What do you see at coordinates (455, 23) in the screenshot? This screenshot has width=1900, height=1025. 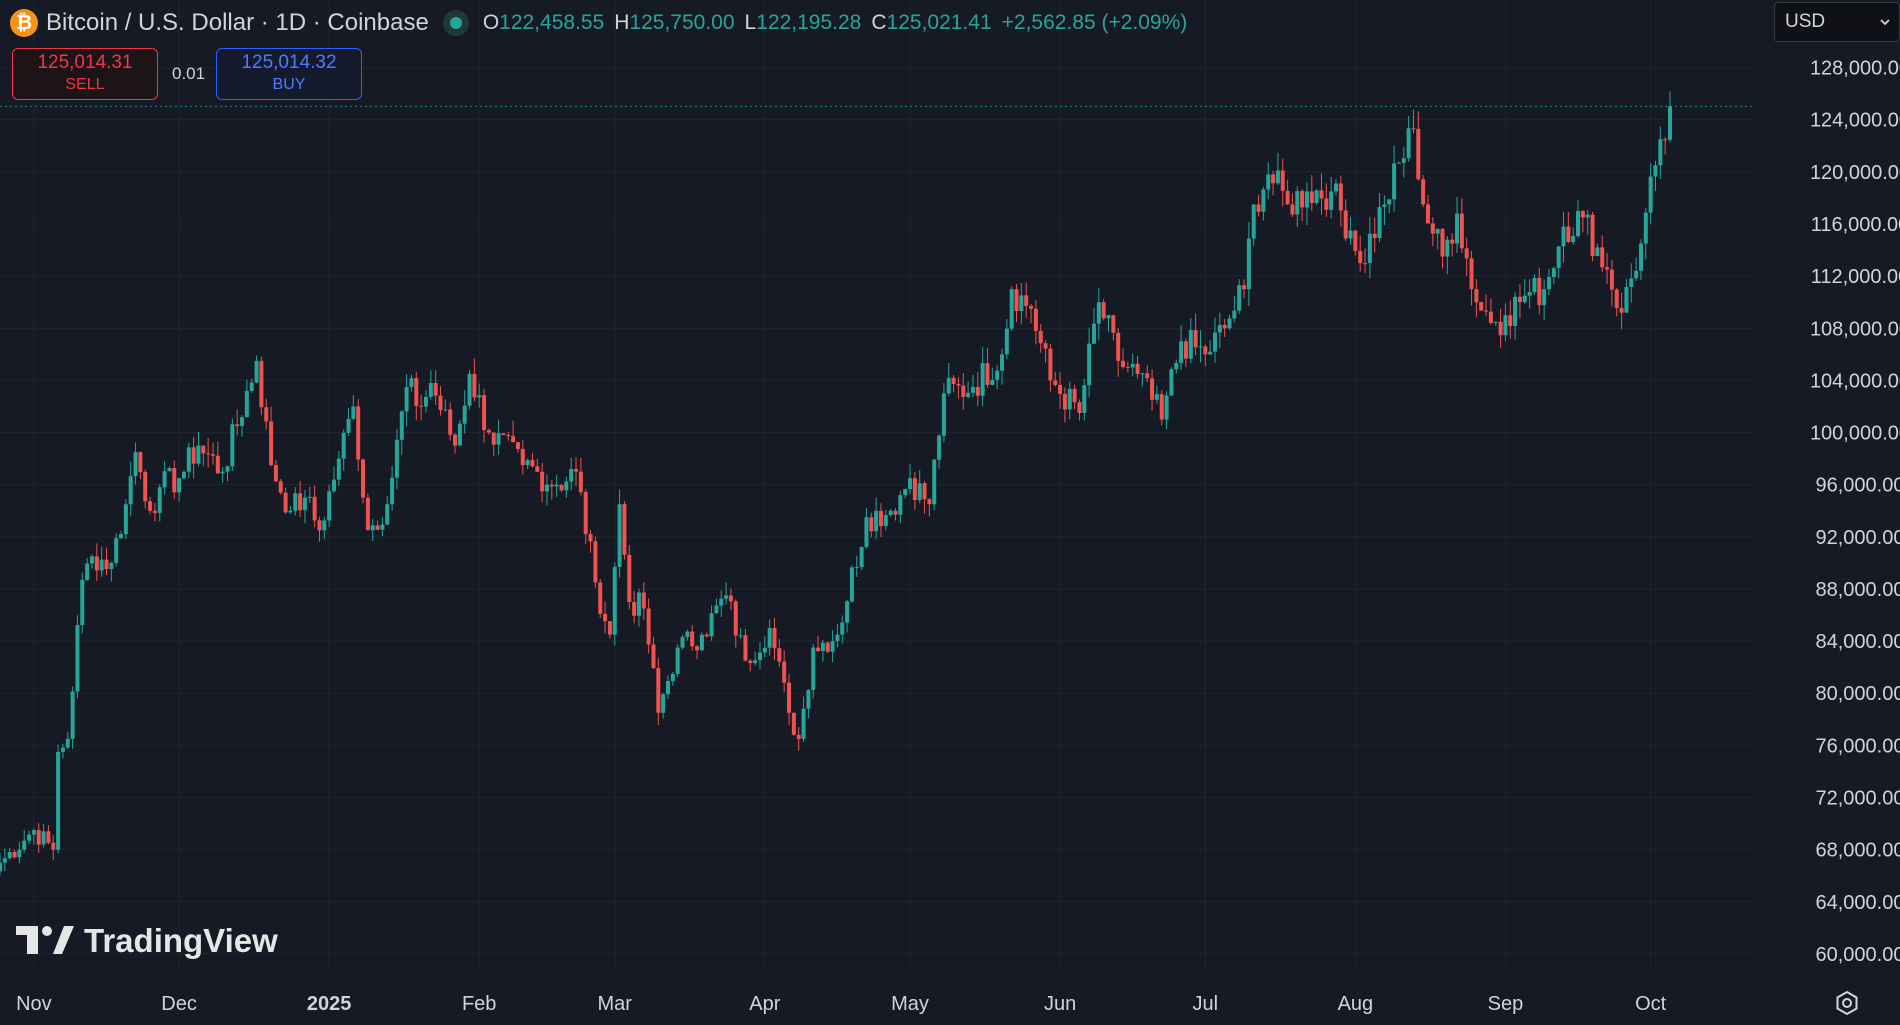 I see `market-status-icon` at bounding box center [455, 23].